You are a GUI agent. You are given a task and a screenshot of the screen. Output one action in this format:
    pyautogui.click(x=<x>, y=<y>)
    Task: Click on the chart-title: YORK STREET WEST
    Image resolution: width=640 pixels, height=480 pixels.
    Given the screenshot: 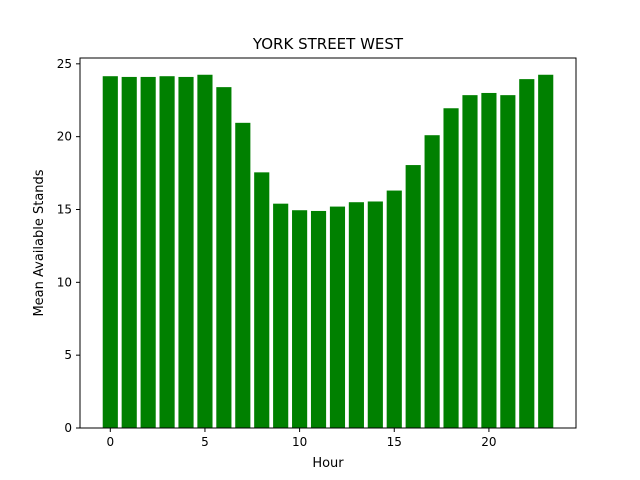 What is the action you would take?
    pyautogui.click(x=328, y=44)
    